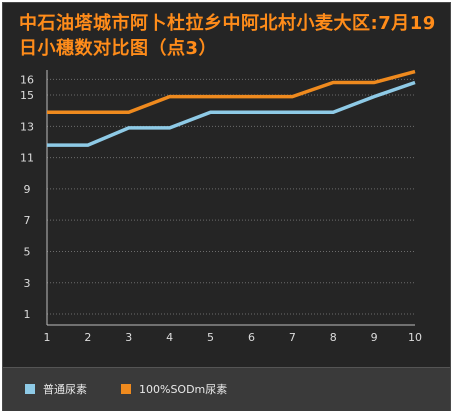 Image resolution: width=455 pixels, height=415 pixels. I want to click on x-tick-label-10: 10, so click(415, 337).